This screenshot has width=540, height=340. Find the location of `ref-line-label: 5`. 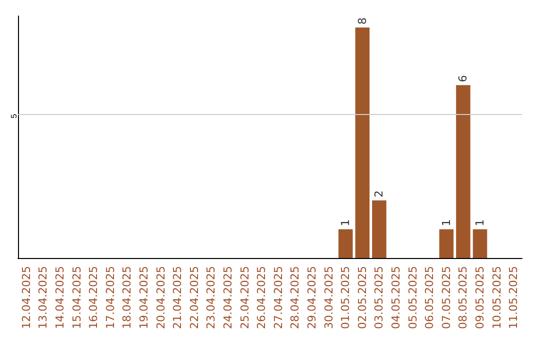

ref-line-label: 5 is located at coordinates (14, 115).